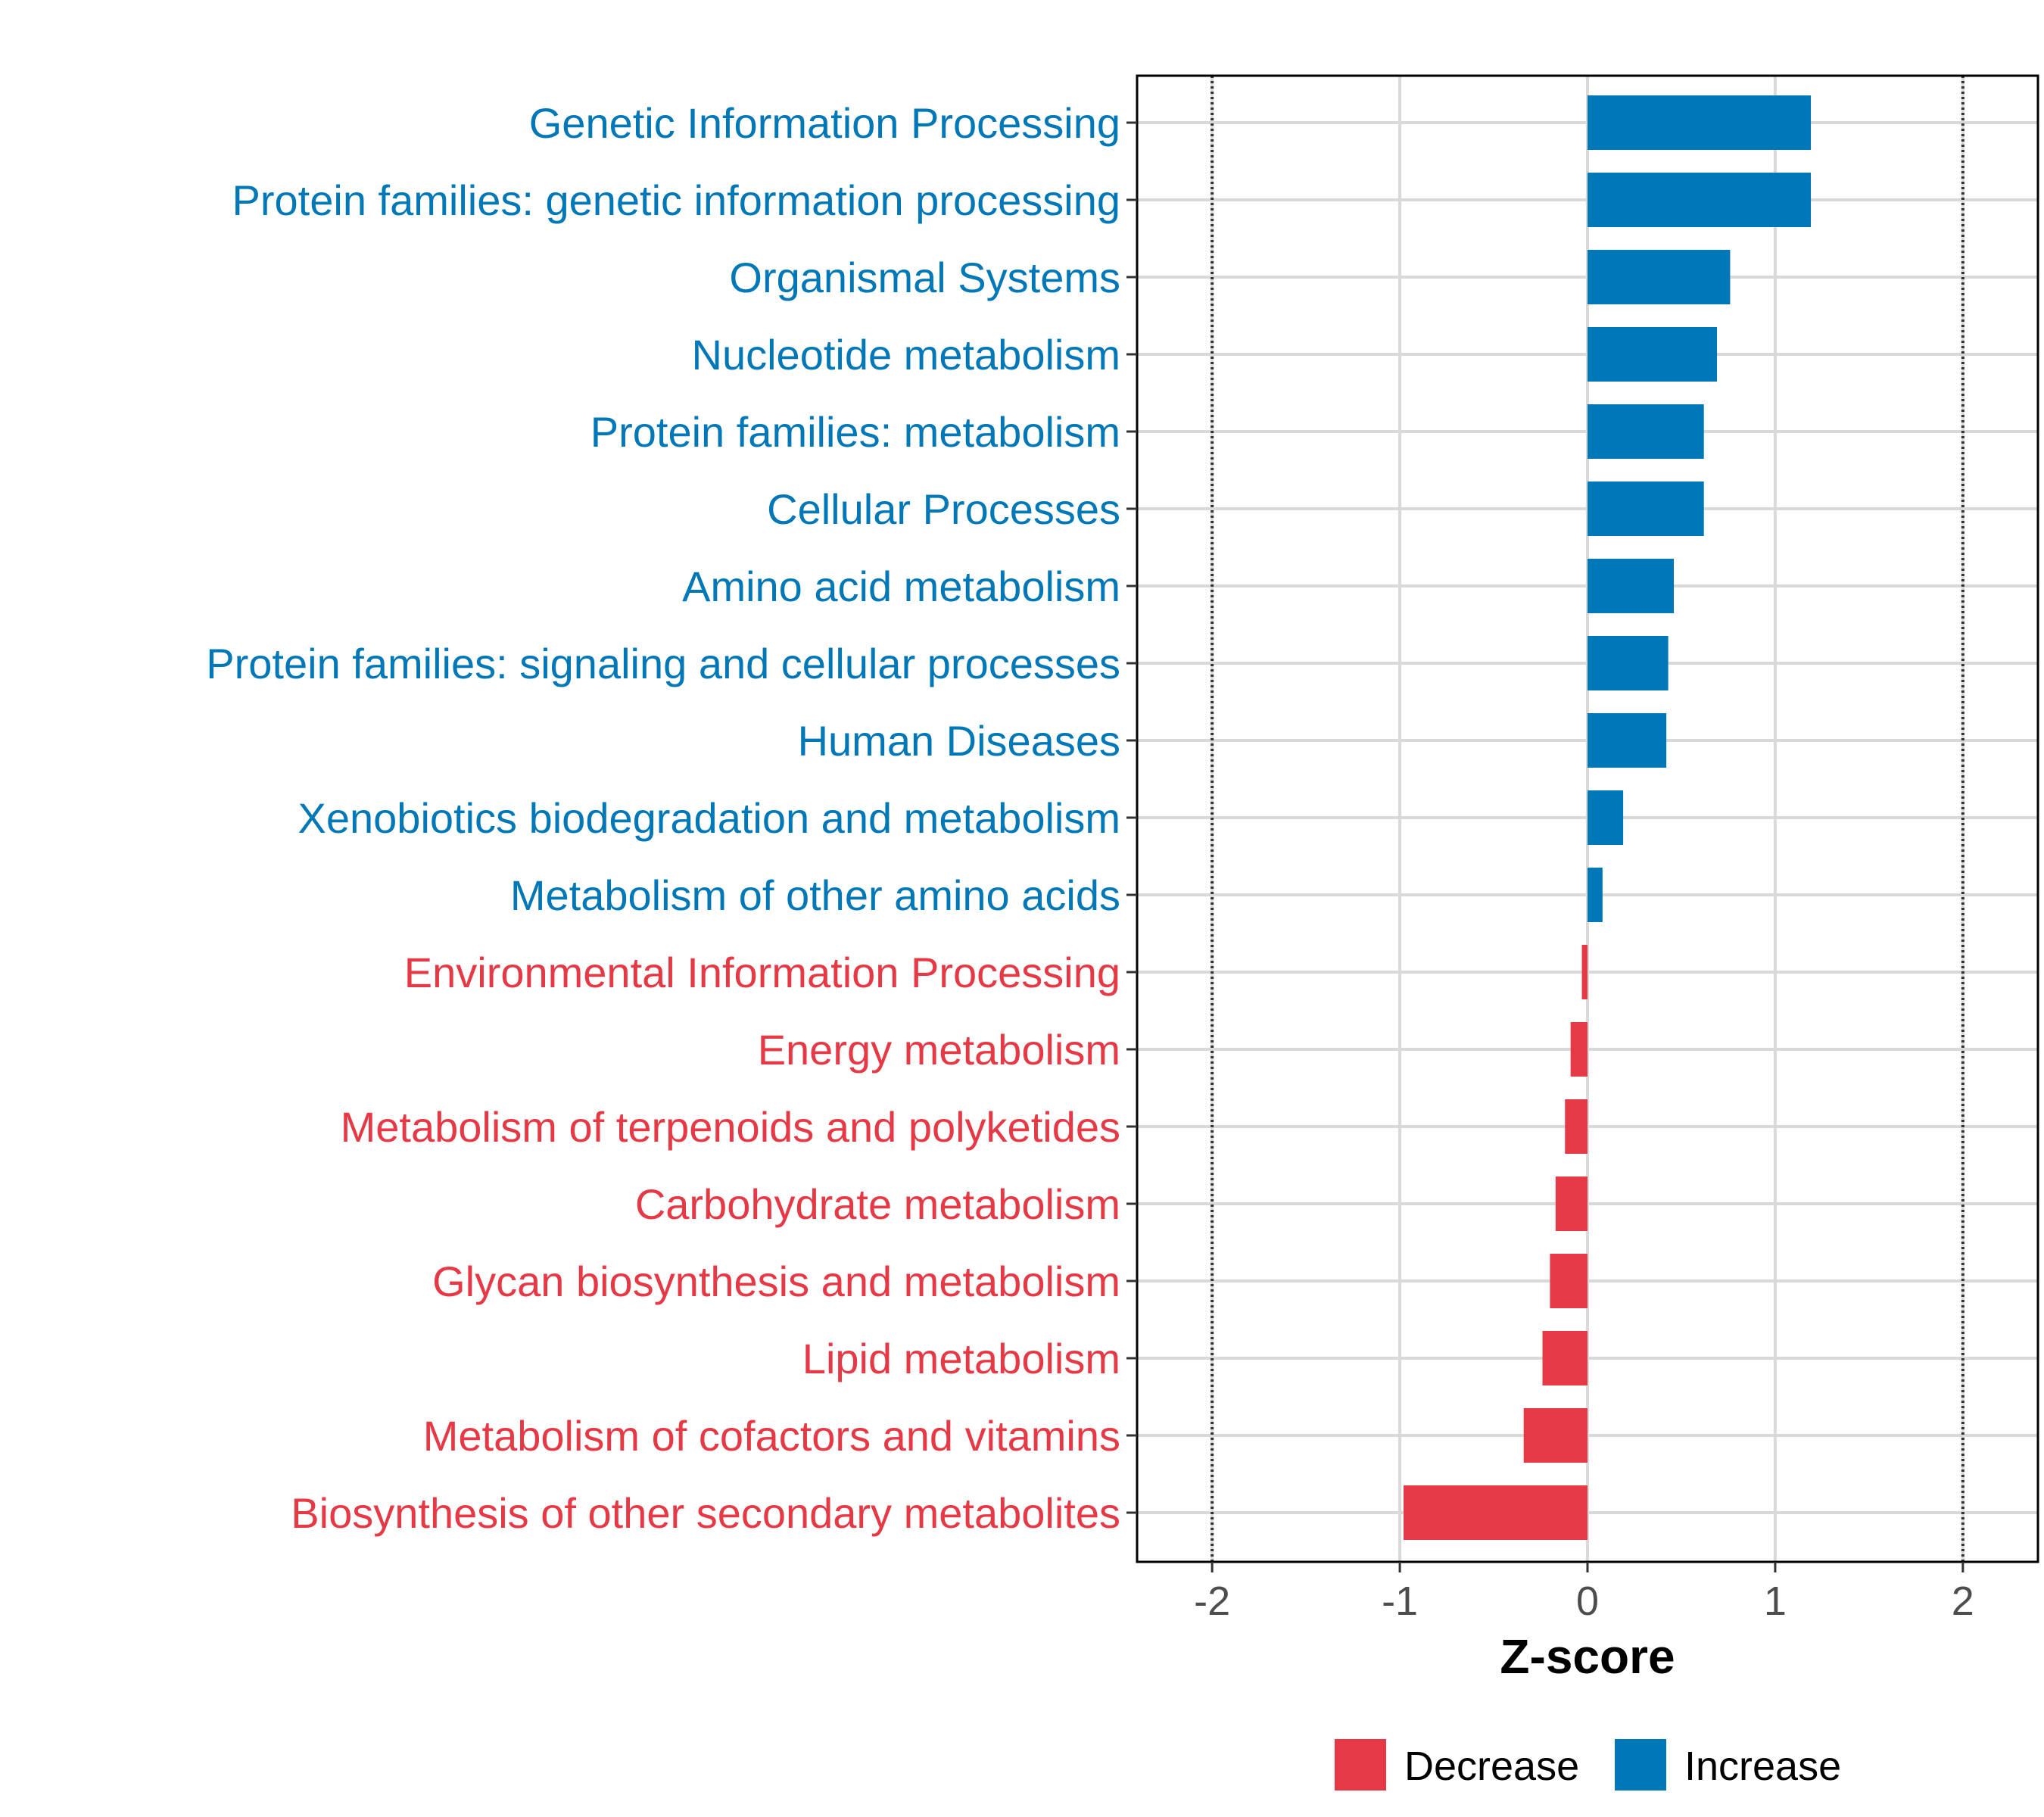 This screenshot has height=1817, width=2044. I want to click on category-label: Cellular Processes, so click(944, 509).